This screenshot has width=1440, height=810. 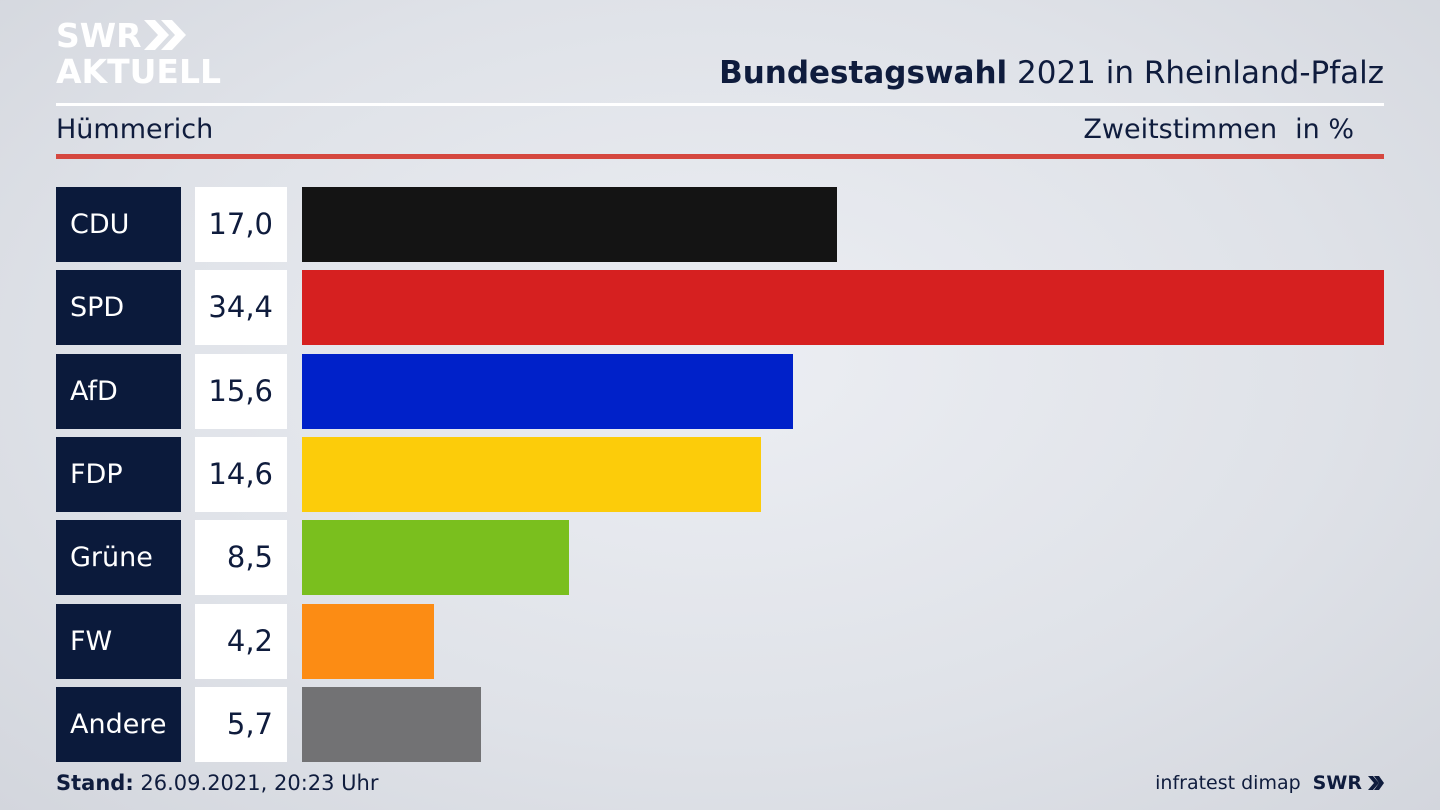 I want to click on party-label: CDU, so click(x=118, y=224).